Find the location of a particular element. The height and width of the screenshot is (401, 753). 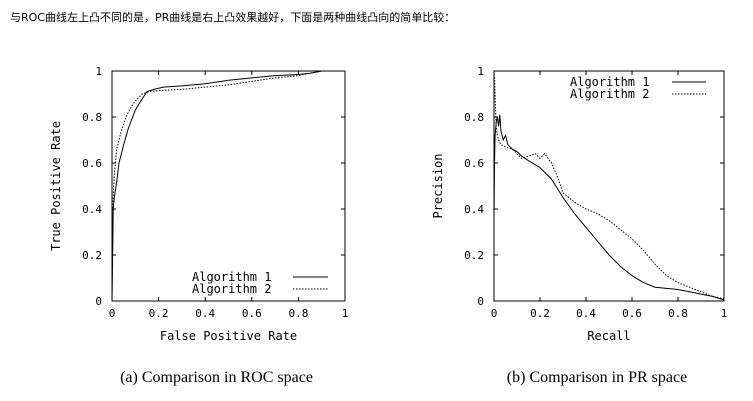

roc-x-tick-label: 0.2 is located at coordinates (159, 313).